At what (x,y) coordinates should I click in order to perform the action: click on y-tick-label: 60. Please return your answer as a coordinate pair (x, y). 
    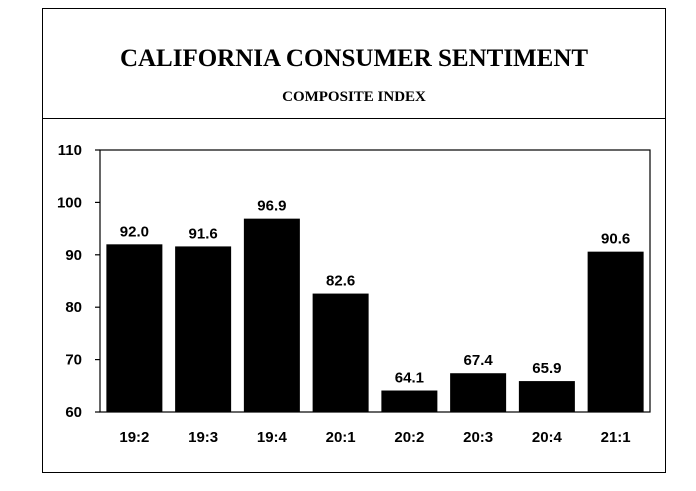
    Looking at the image, I should click on (73, 412).